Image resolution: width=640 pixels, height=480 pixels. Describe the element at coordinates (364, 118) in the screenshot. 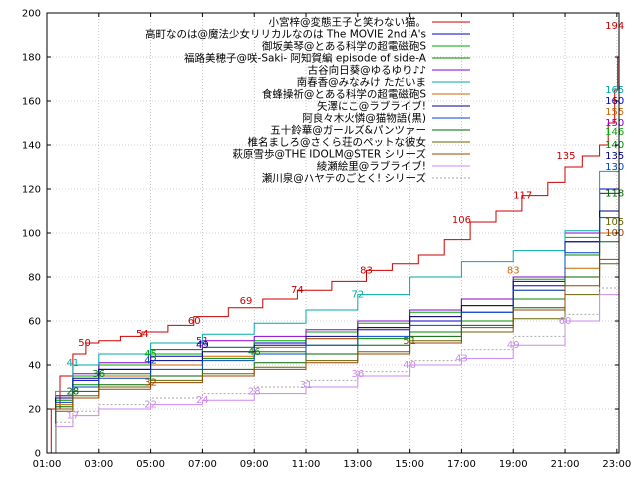

I see `legend-label: 阿良々木火憐@猫物語(黒)` at that location.